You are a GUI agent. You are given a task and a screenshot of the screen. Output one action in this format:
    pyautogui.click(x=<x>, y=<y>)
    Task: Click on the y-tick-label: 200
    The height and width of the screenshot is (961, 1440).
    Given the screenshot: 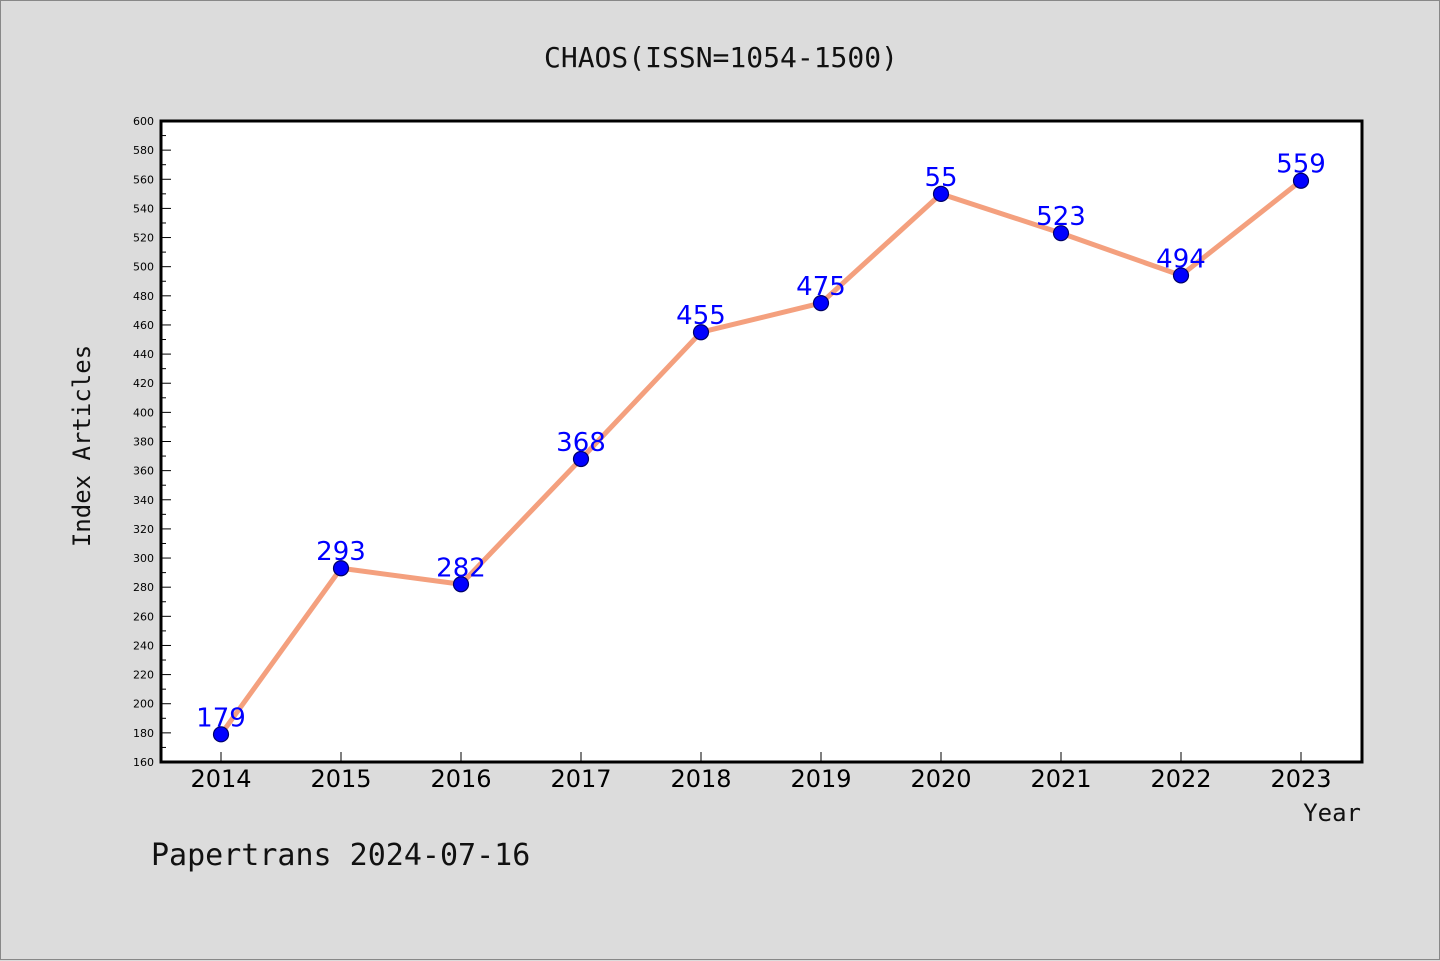 What is the action you would take?
    pyautogui.click(x=143, y=704)
    